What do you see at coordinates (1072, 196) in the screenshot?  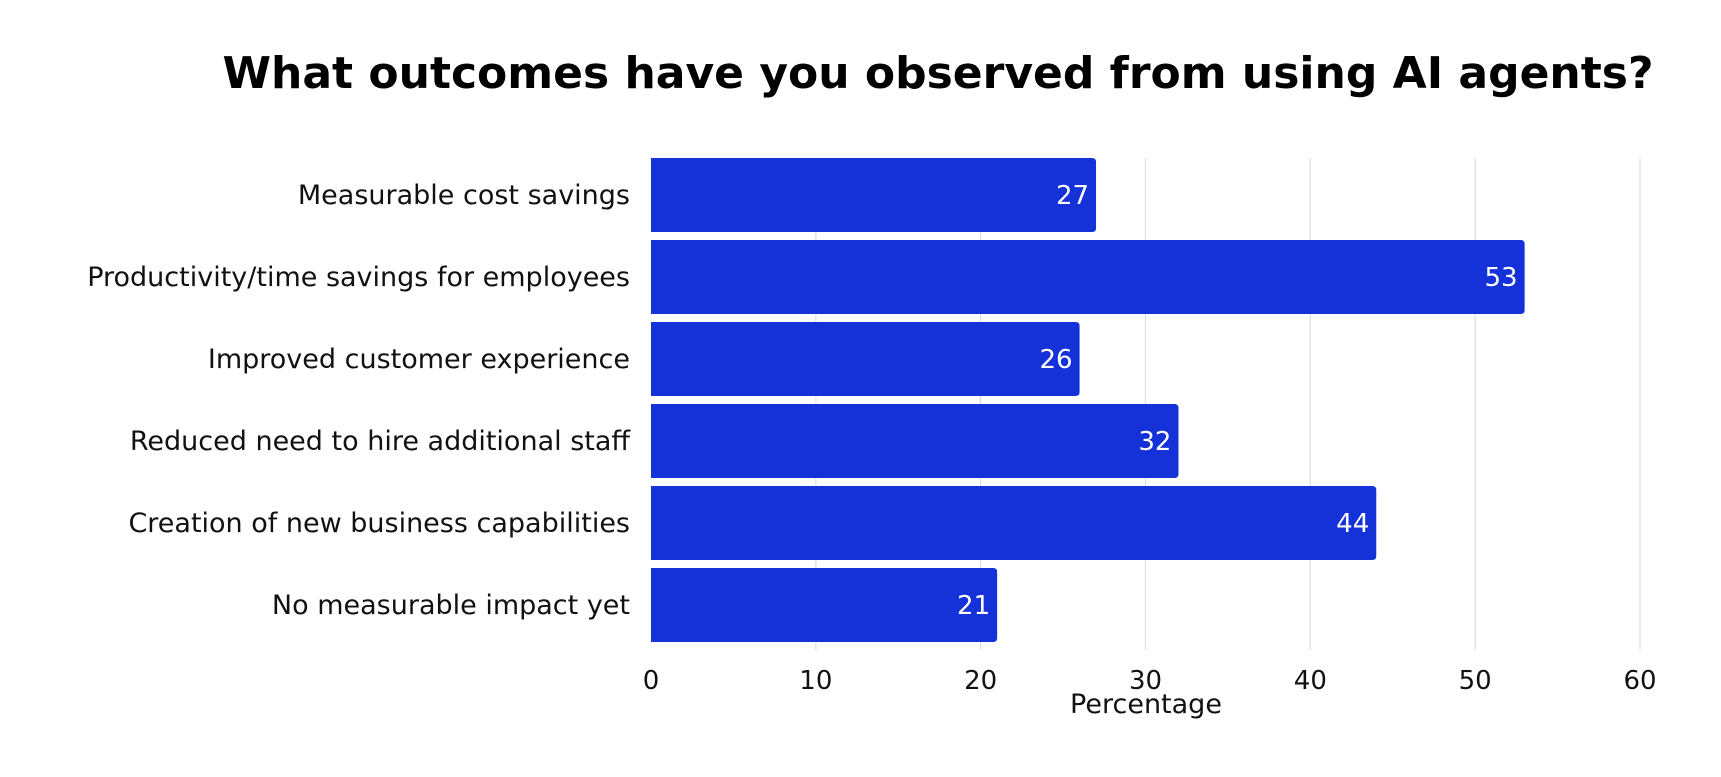 I see `data-label: 27` at bounding box center [1072, 196].